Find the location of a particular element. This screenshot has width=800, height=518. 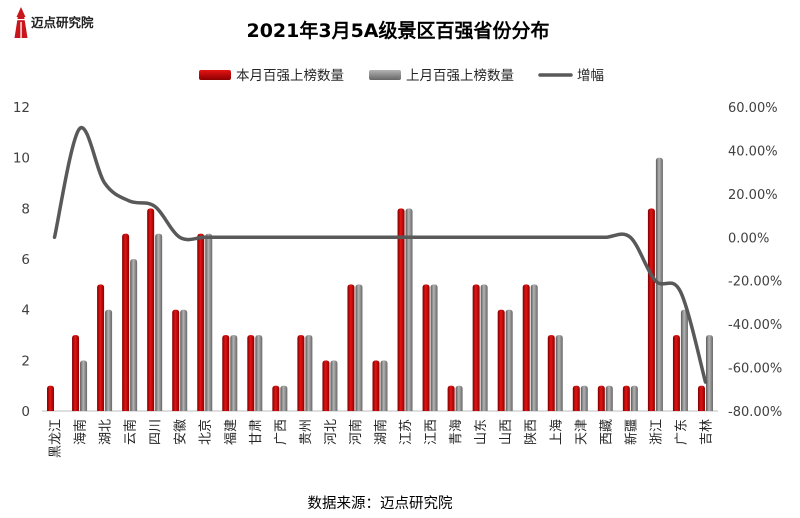

x-tick-label-8: 甘肃 is located at coordinates (256, 432).